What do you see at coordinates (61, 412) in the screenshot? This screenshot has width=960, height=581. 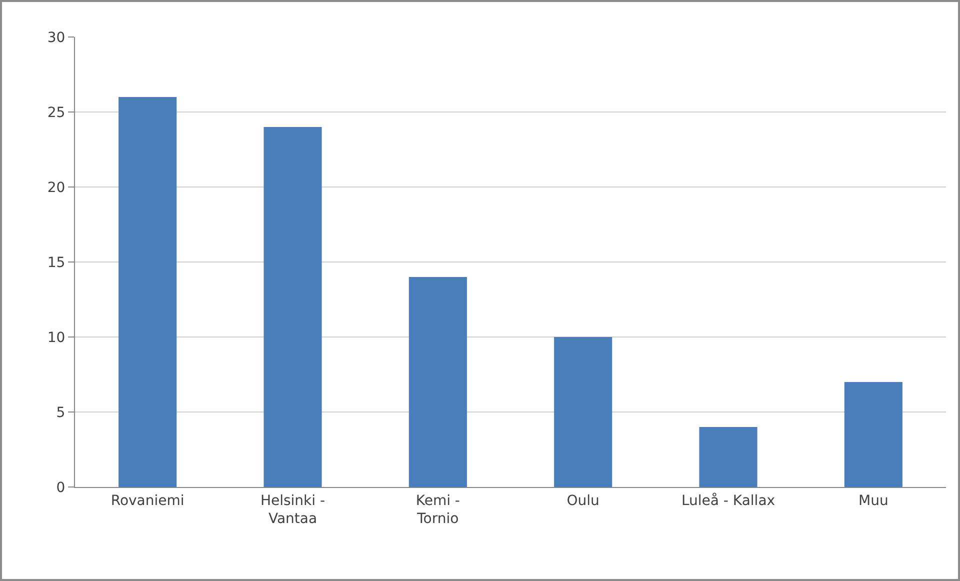 I see `y-tick-label: 5` at bounding box center [61, 412].